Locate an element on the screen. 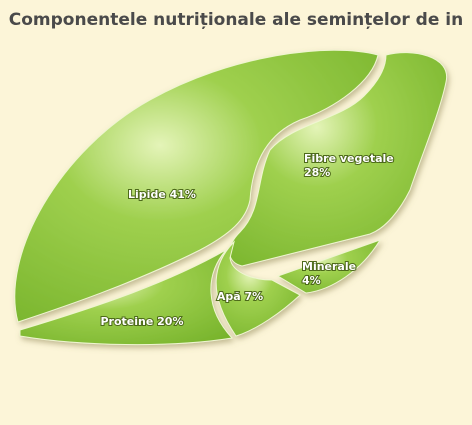  category-label: Minerale is located at coordinates (329, 266).